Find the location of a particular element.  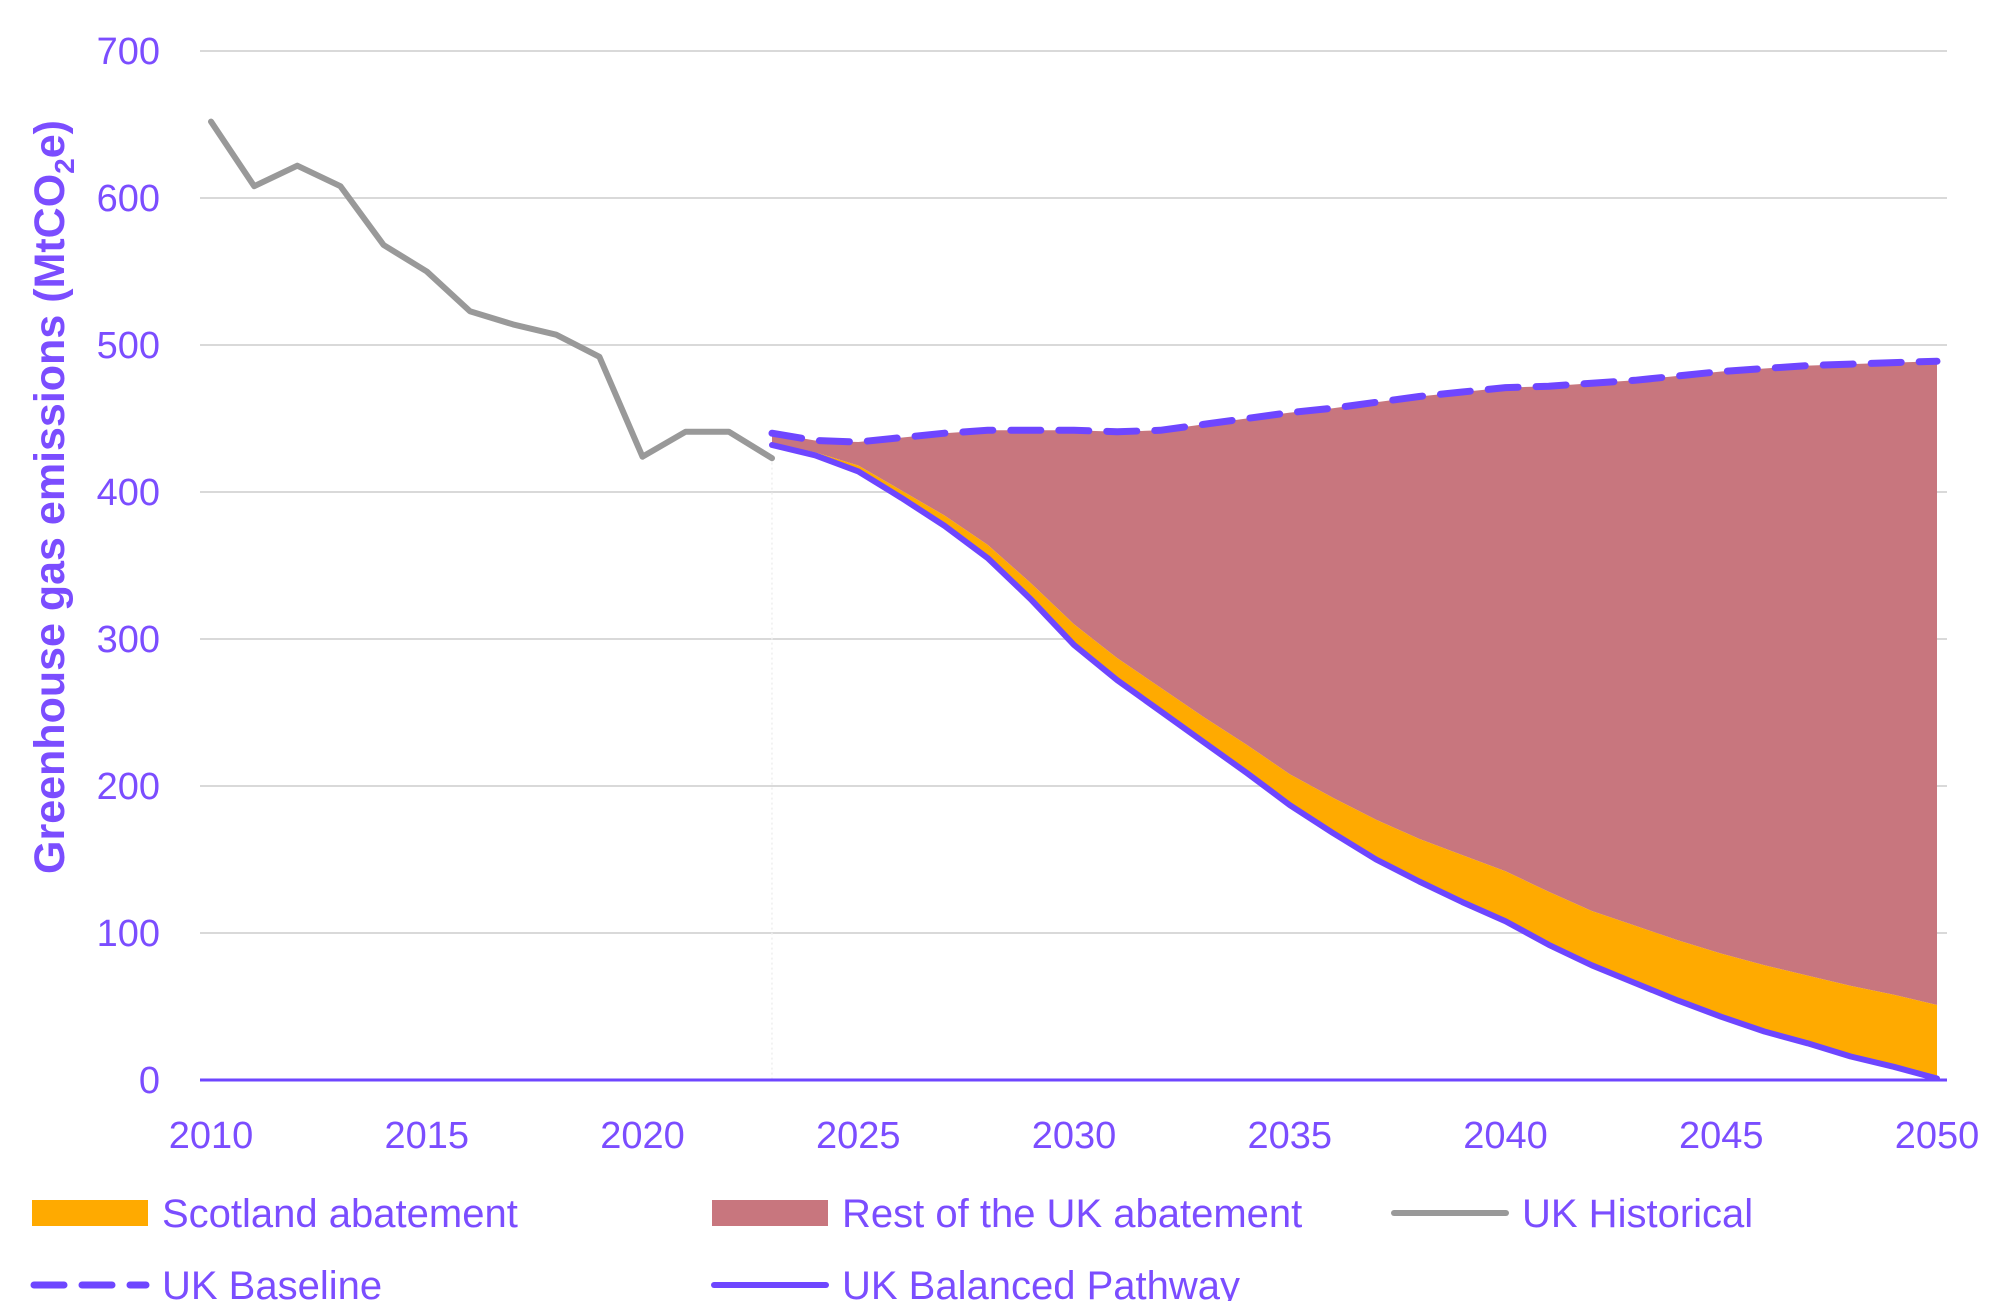

legend-label-rest_uk: Rest of the UK abatement is located at coordinates (1072, 1214).